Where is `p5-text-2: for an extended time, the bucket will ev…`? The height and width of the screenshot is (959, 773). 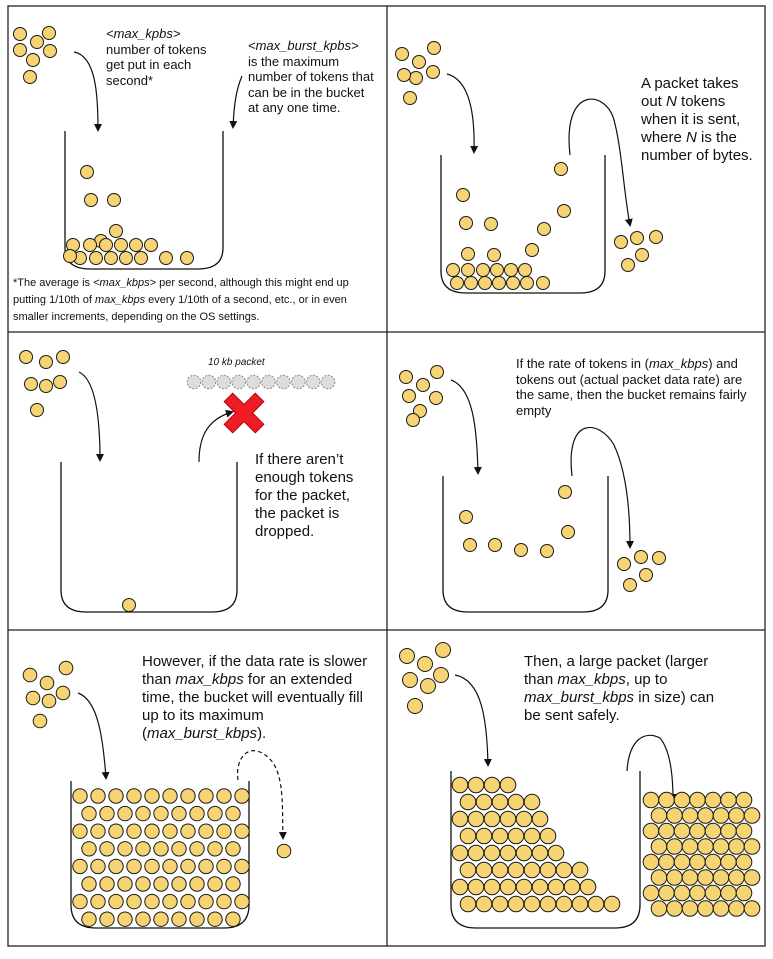 p5-text-2: for an extended time, the bucket will ev… is located at coordinates (252, 706).